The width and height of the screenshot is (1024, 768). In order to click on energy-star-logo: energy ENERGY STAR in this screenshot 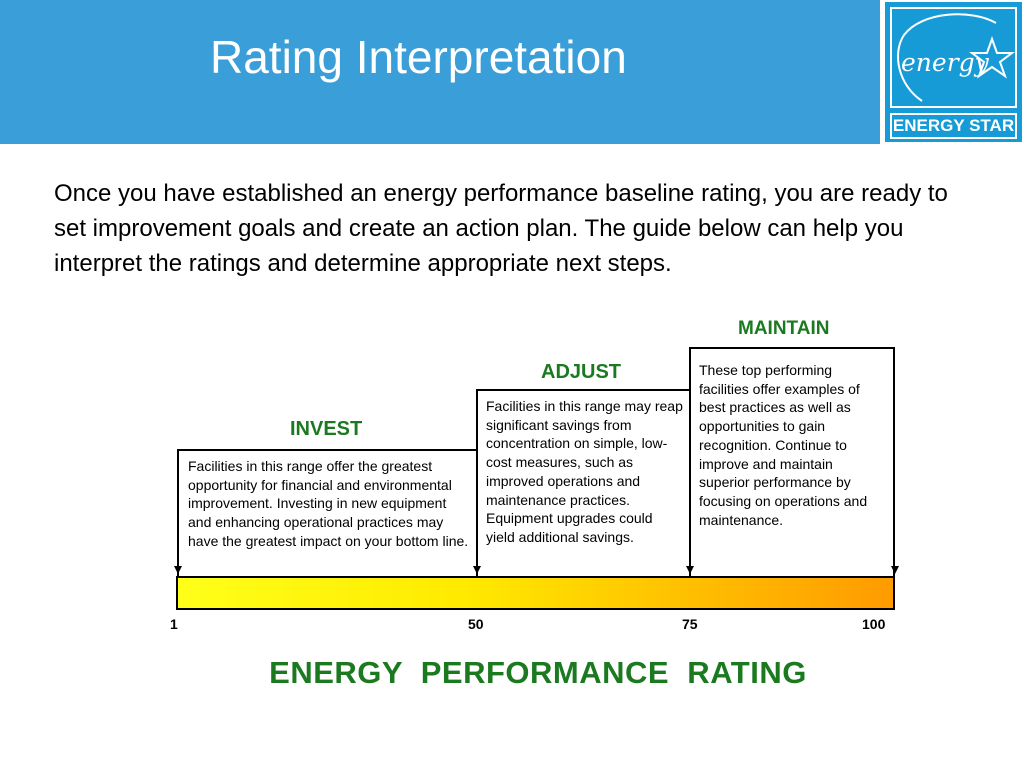, I will do `click(953, 72)`.